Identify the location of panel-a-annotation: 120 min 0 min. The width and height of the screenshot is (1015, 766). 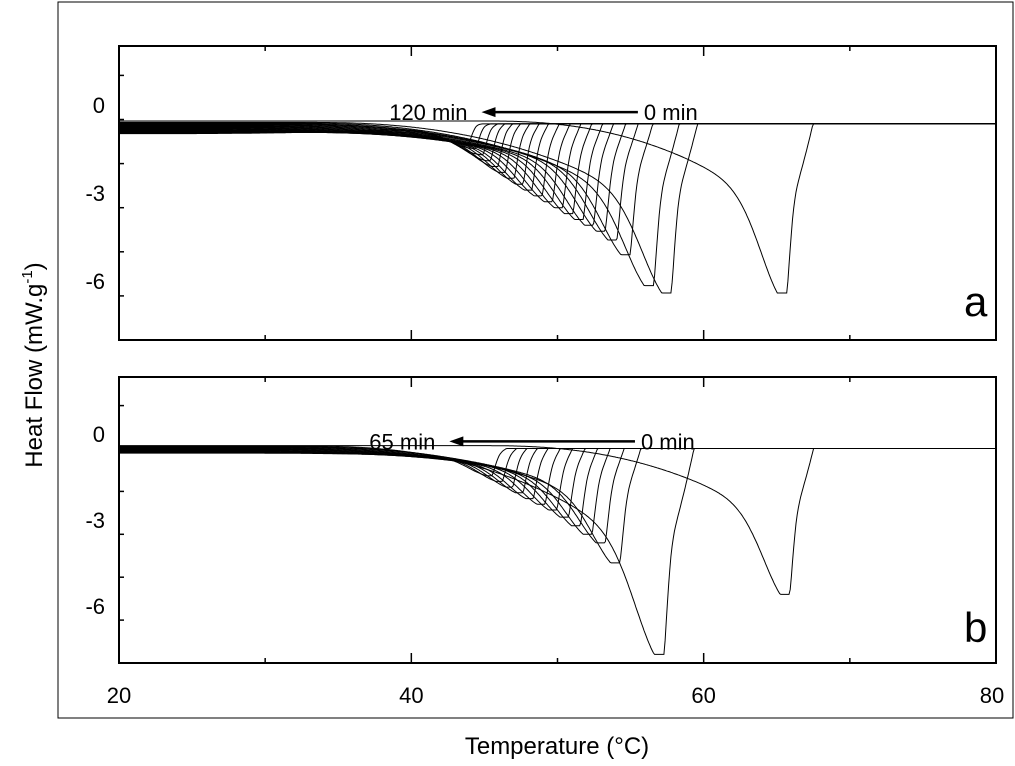
(543, 112).